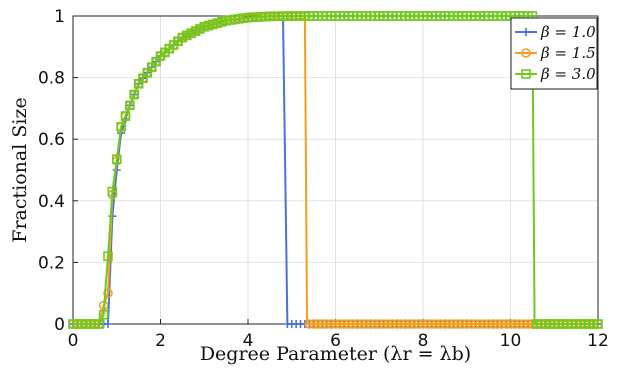  Describe the element at coordinates (51, 140) in the screenshot. I see `y-tick-label: 0.6` at that location.